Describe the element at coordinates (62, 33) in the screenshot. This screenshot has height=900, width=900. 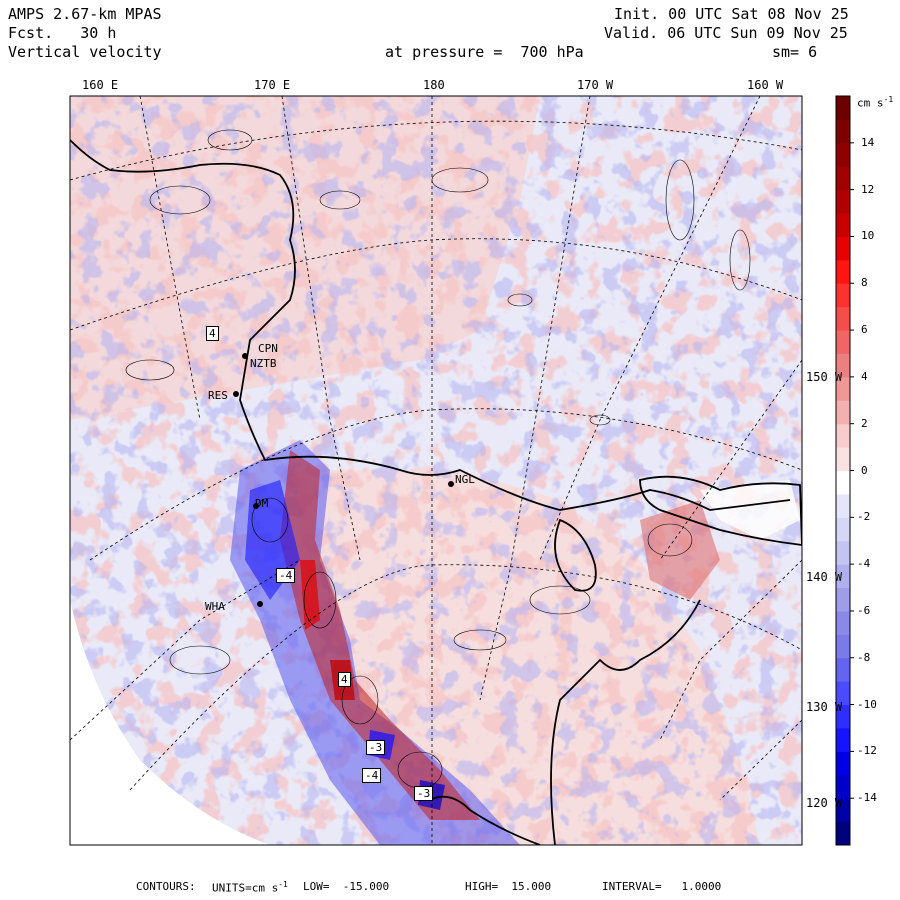
I see `forecast-hour: Fcst. 30 h` at that location.